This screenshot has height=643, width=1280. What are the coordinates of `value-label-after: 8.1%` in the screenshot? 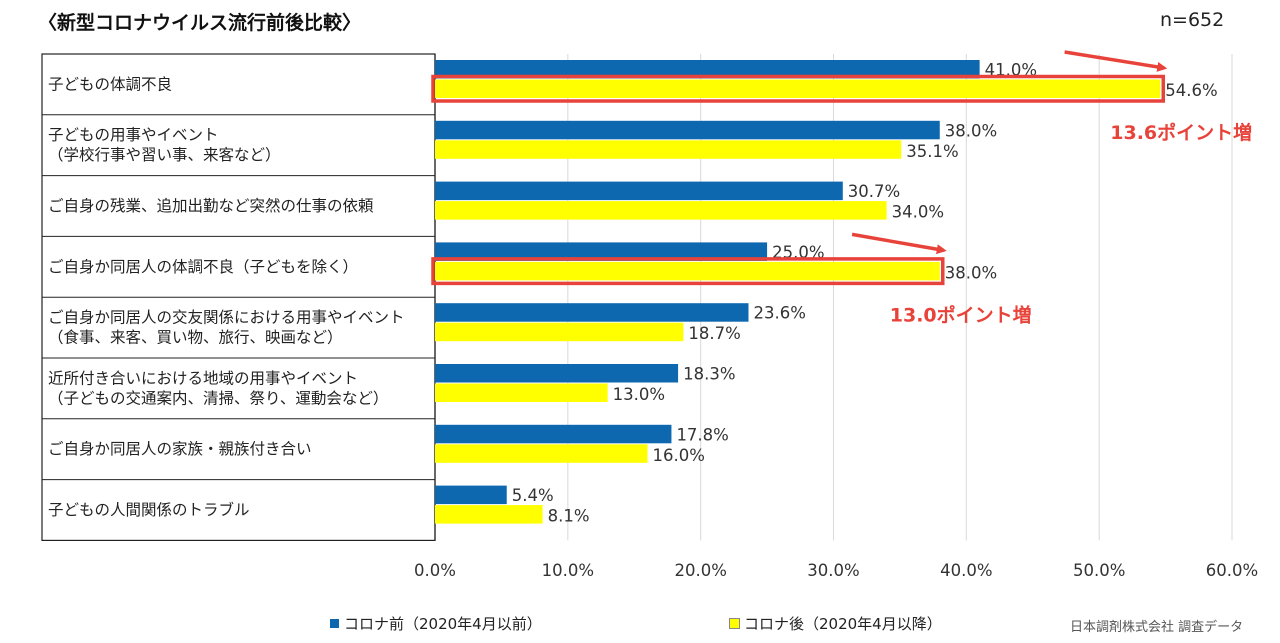 It's located at (569, 516).